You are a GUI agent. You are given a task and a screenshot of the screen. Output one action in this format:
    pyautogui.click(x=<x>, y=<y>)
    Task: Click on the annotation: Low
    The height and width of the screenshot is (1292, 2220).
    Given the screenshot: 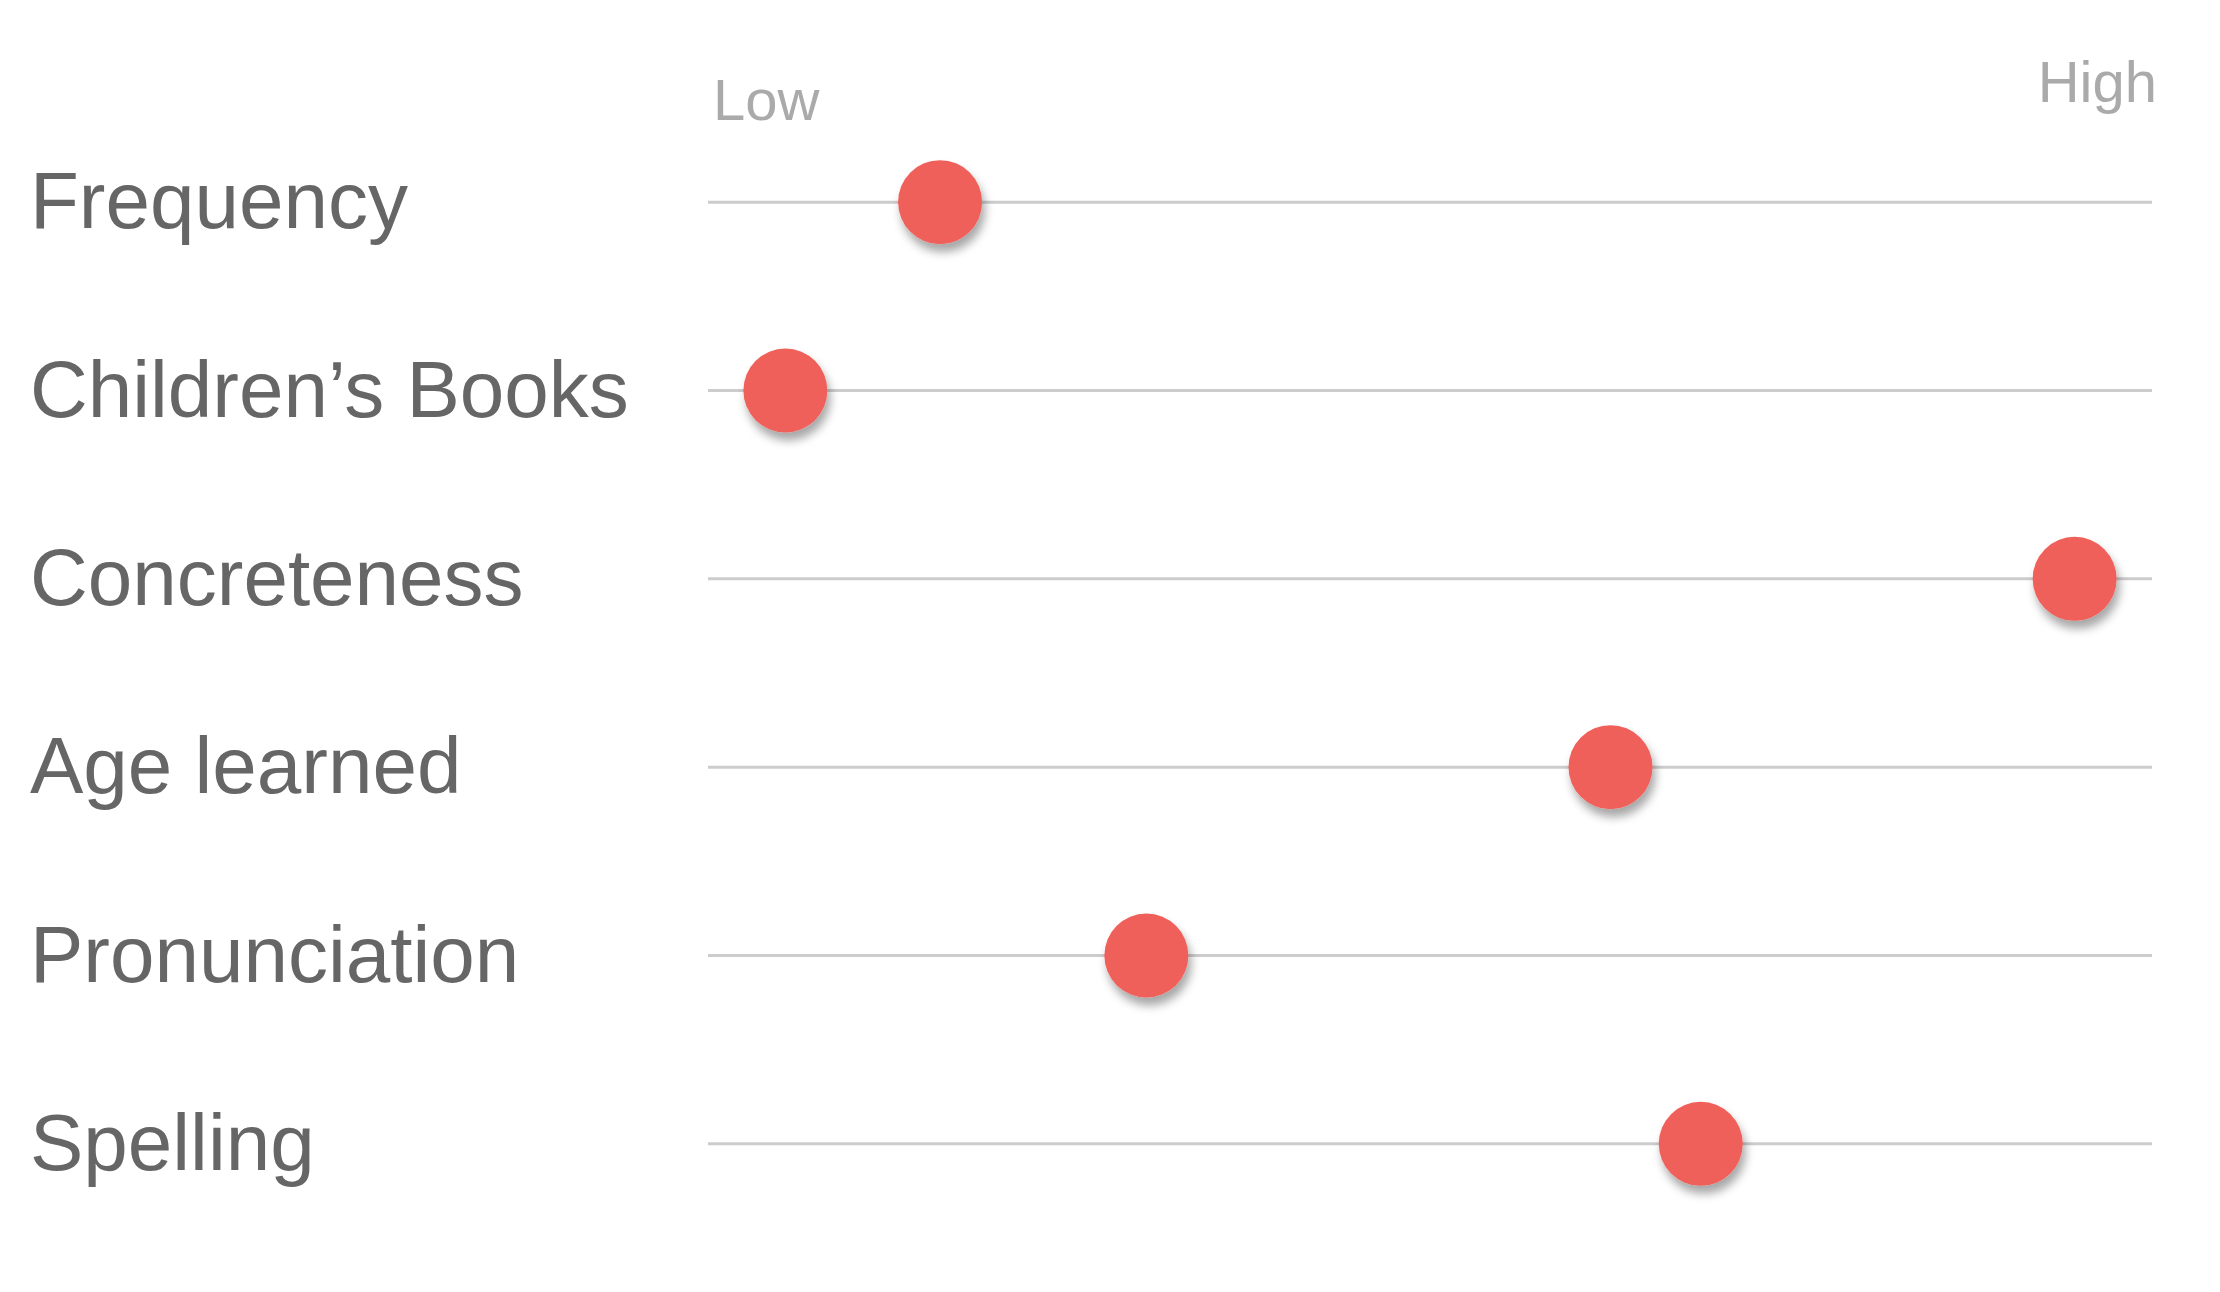 What is the action you would take?
    pyautogui.click(x=766, y=99)
    